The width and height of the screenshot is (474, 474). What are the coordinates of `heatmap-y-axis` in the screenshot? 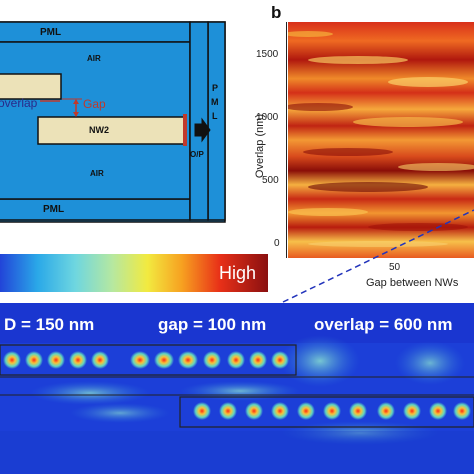 It's located at (286, 140).